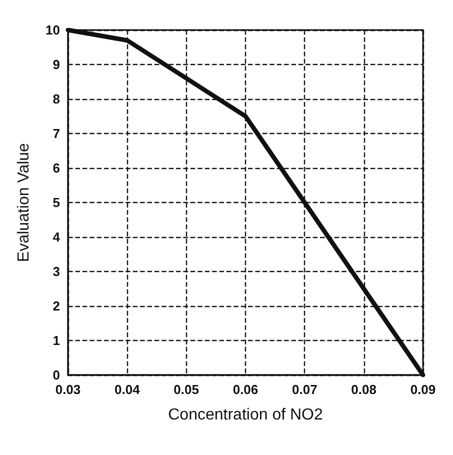  Describe the element at coordinates (56, 375) in the screenshot. I see `y-tick-label: 0` at that location.